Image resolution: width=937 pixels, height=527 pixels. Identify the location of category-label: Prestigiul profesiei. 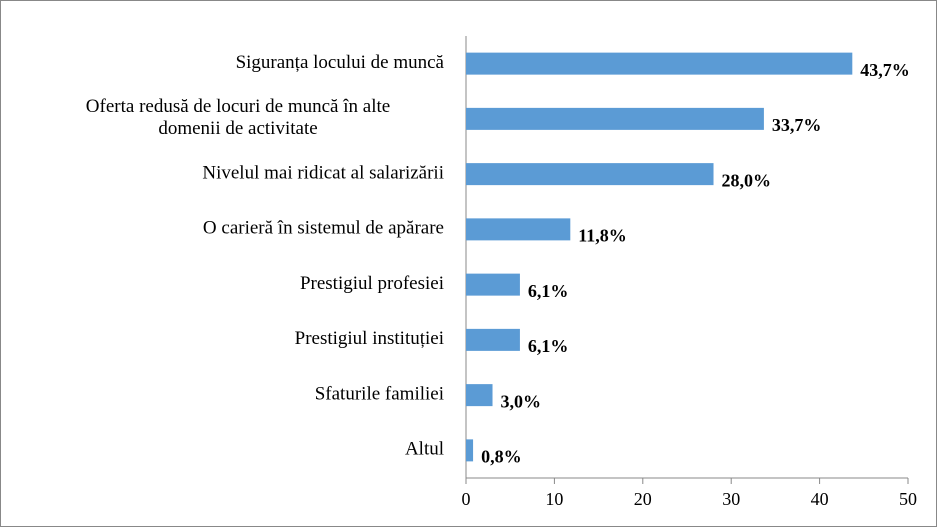
(372, 283).